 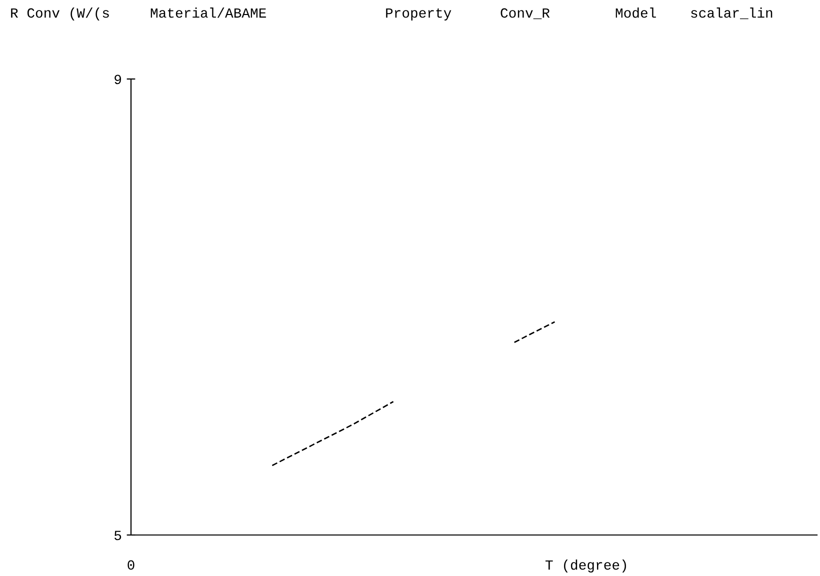 I want to click on text: 0, so click(x=131, y=565).